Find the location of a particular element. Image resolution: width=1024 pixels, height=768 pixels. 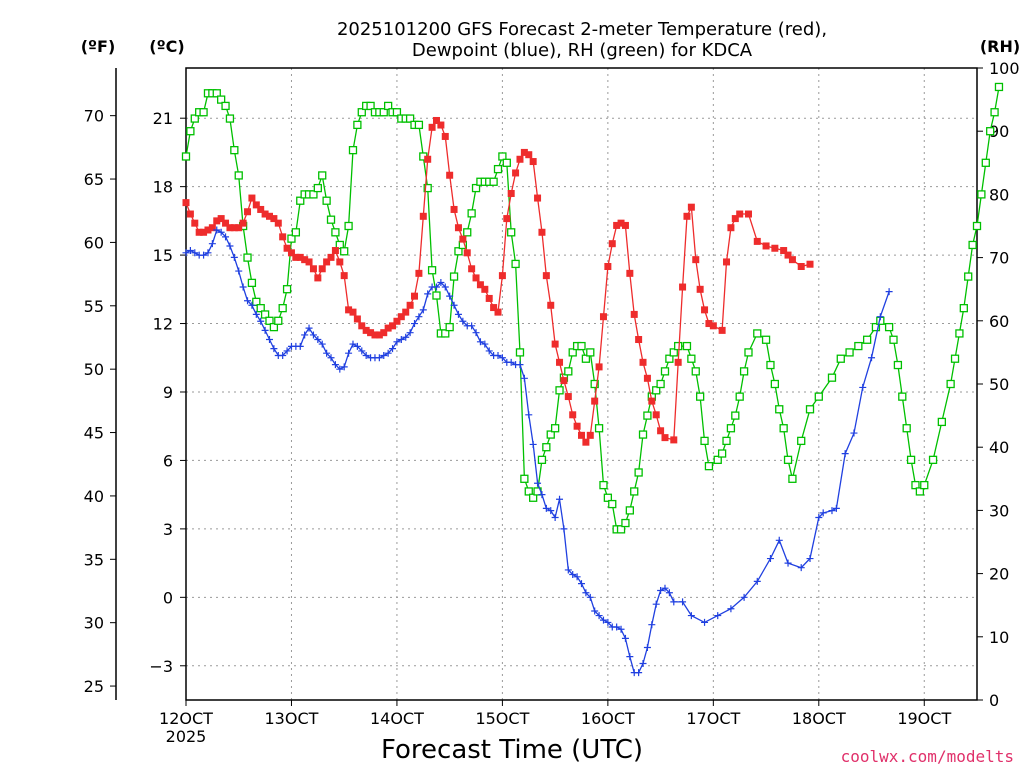

fahrenheit-tick-label: 45 is located at coordinates (94, 433).